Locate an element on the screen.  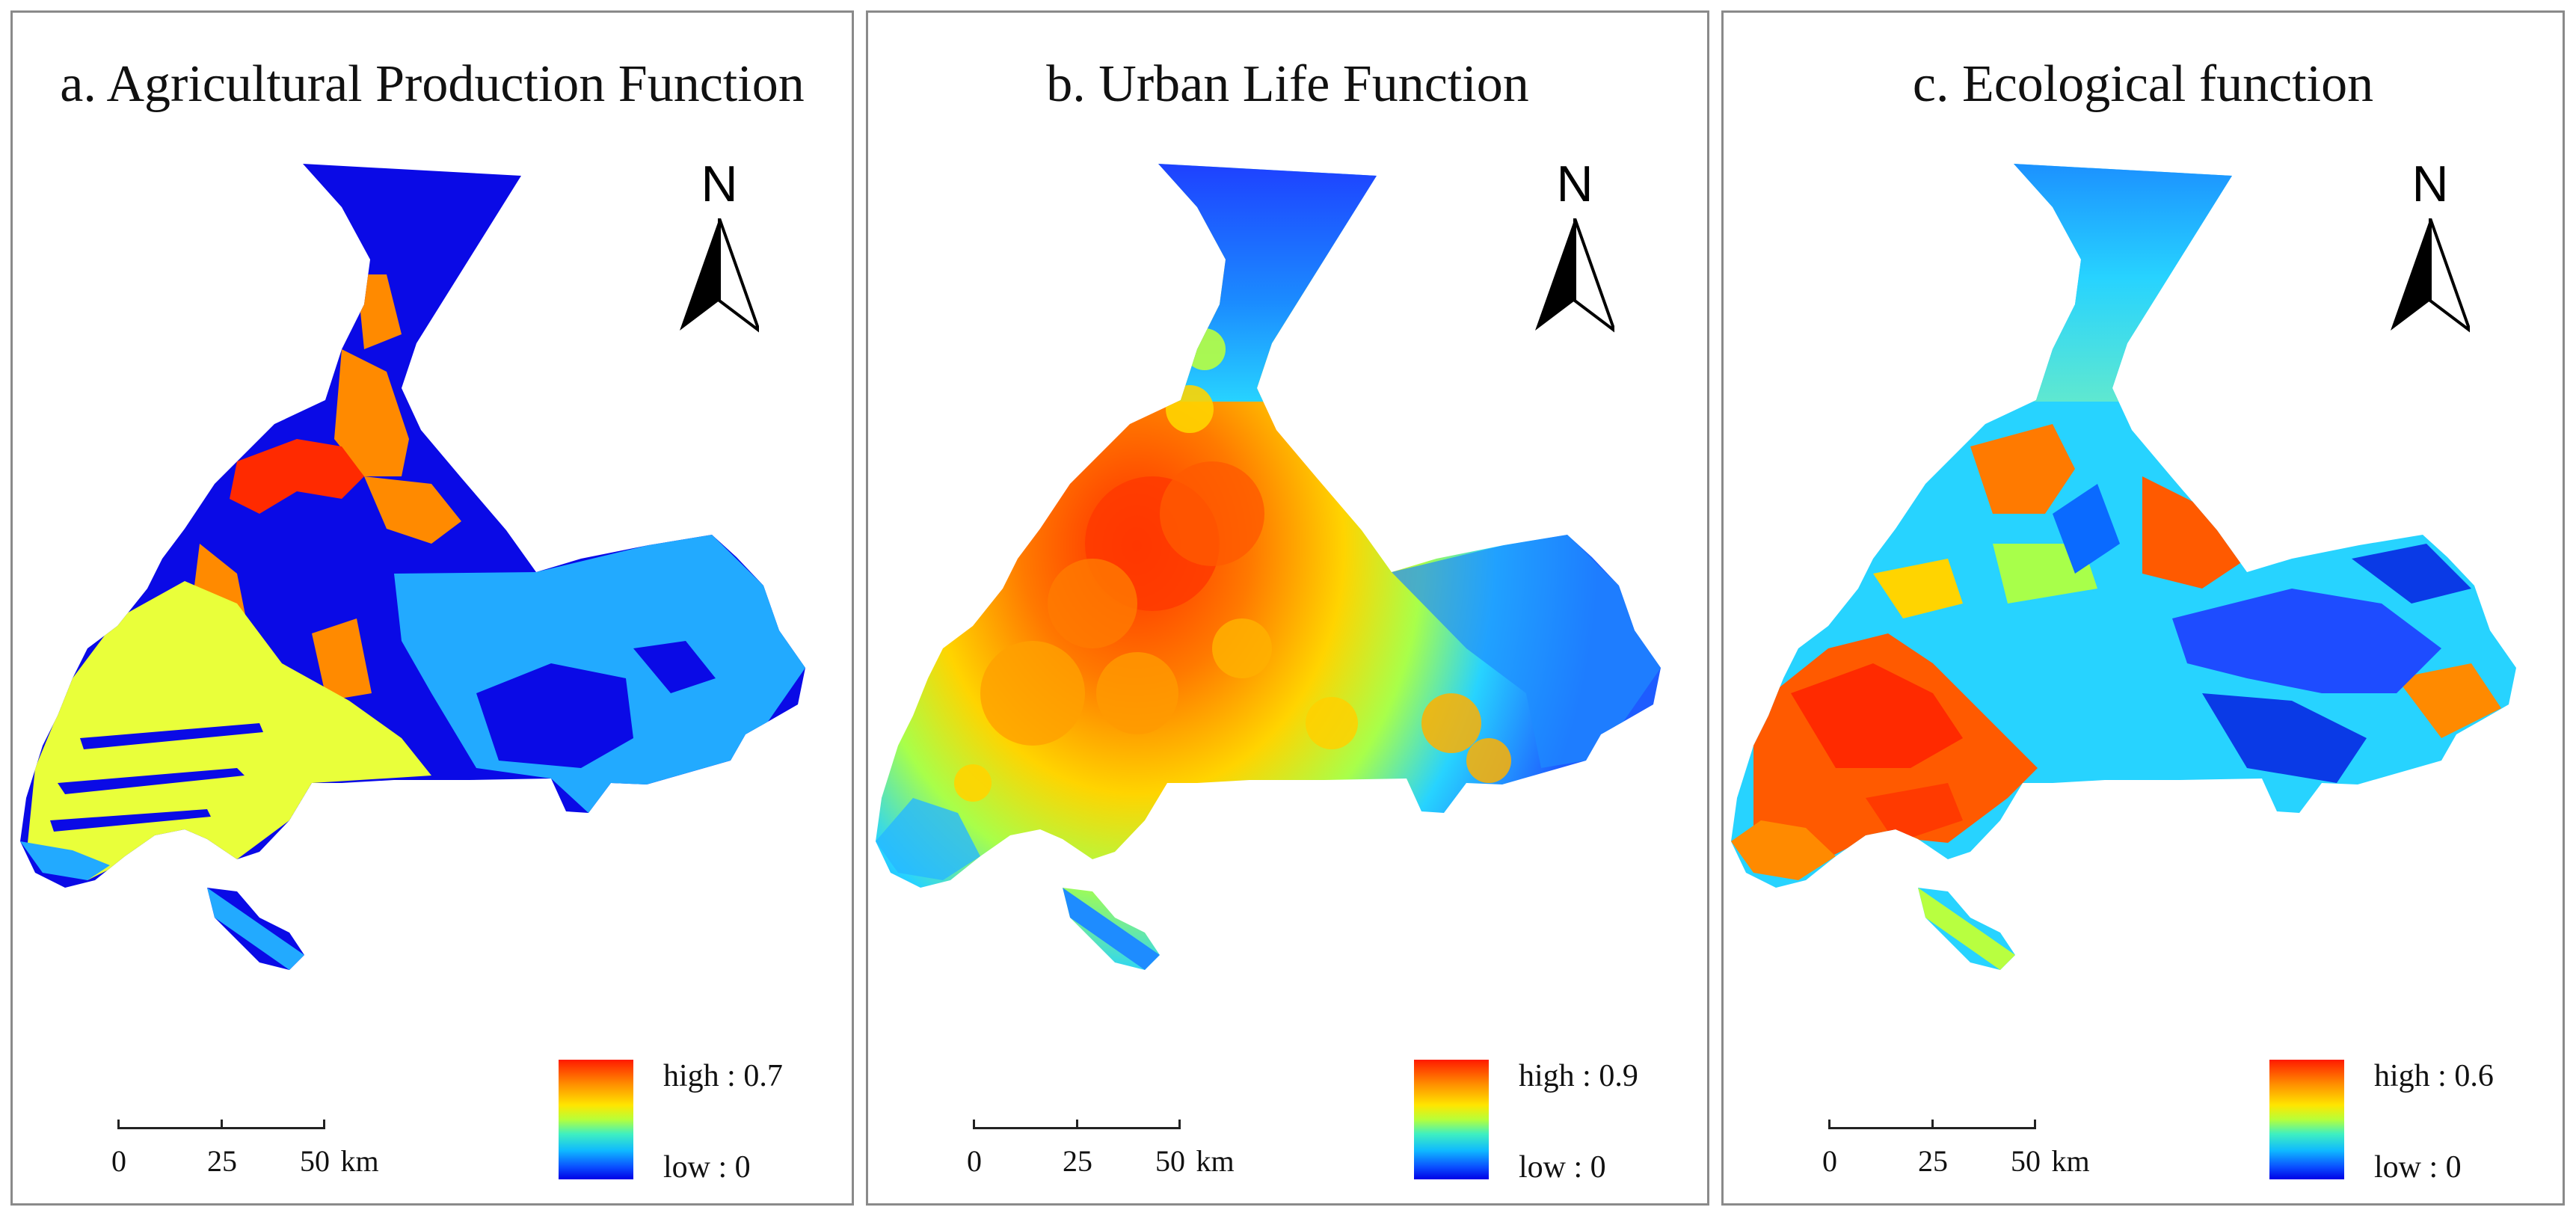
legend-high-label: high : 0.6 is located at coordinates (2434, 1076).